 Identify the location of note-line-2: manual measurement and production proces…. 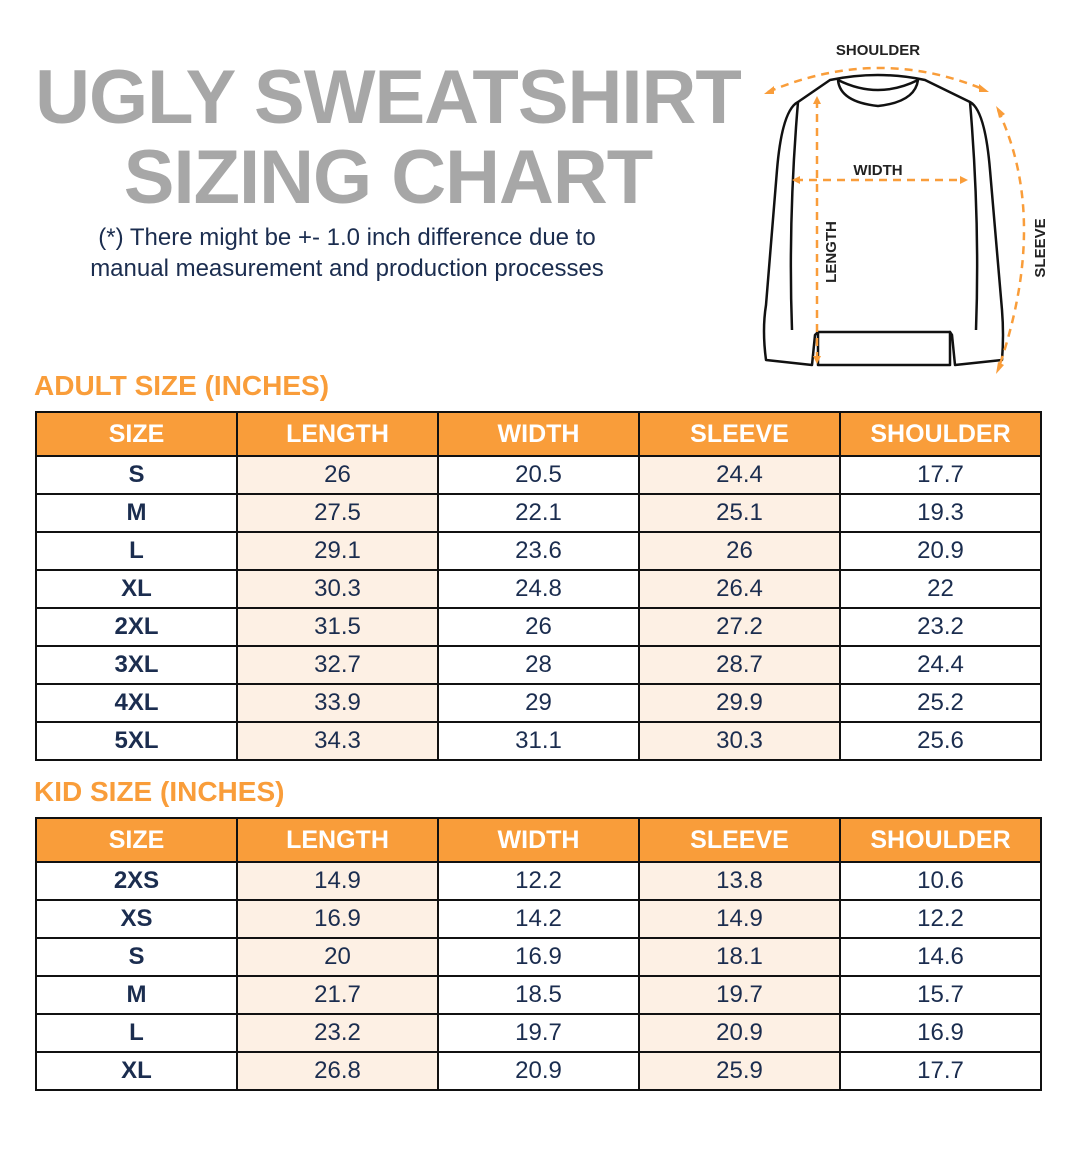
(347, 268).